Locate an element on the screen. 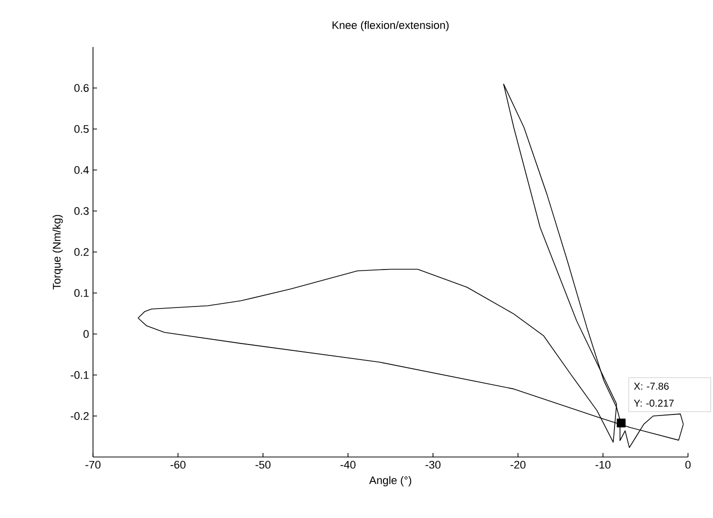 The height and width of the screenshot is (518, 713). y-tick-label: 0.4 is located at coordinates (81, 170).